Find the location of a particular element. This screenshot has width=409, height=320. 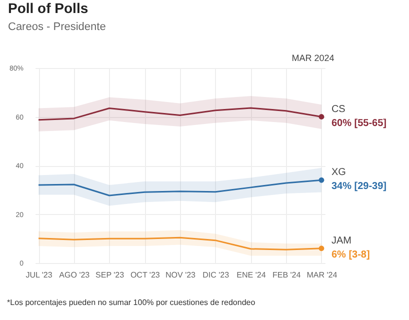

x-tick-label: ENE '24 is located at coordinates (251, 275).